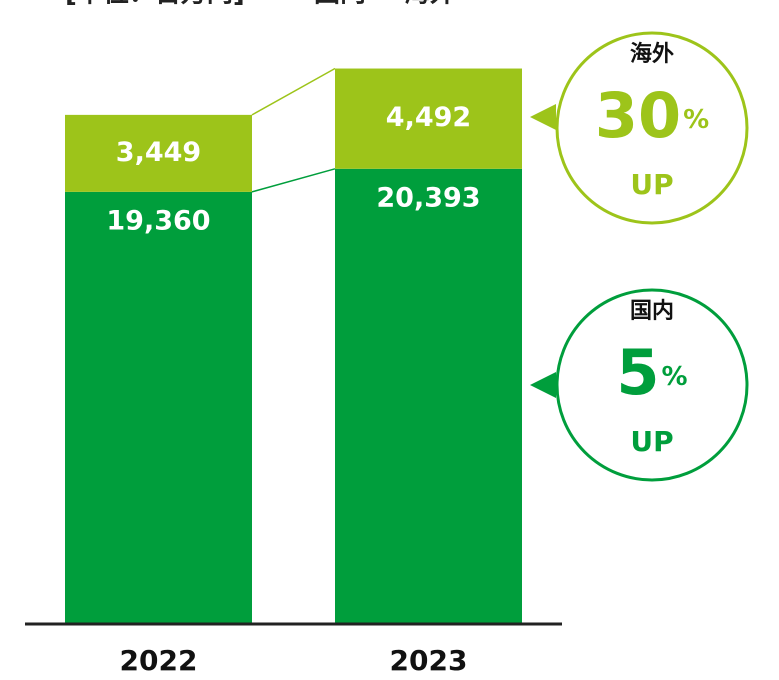 Image resolution: width=779 pixels, height=680 pixels. I want to click on callout-label: 海外, so click(652, 54).